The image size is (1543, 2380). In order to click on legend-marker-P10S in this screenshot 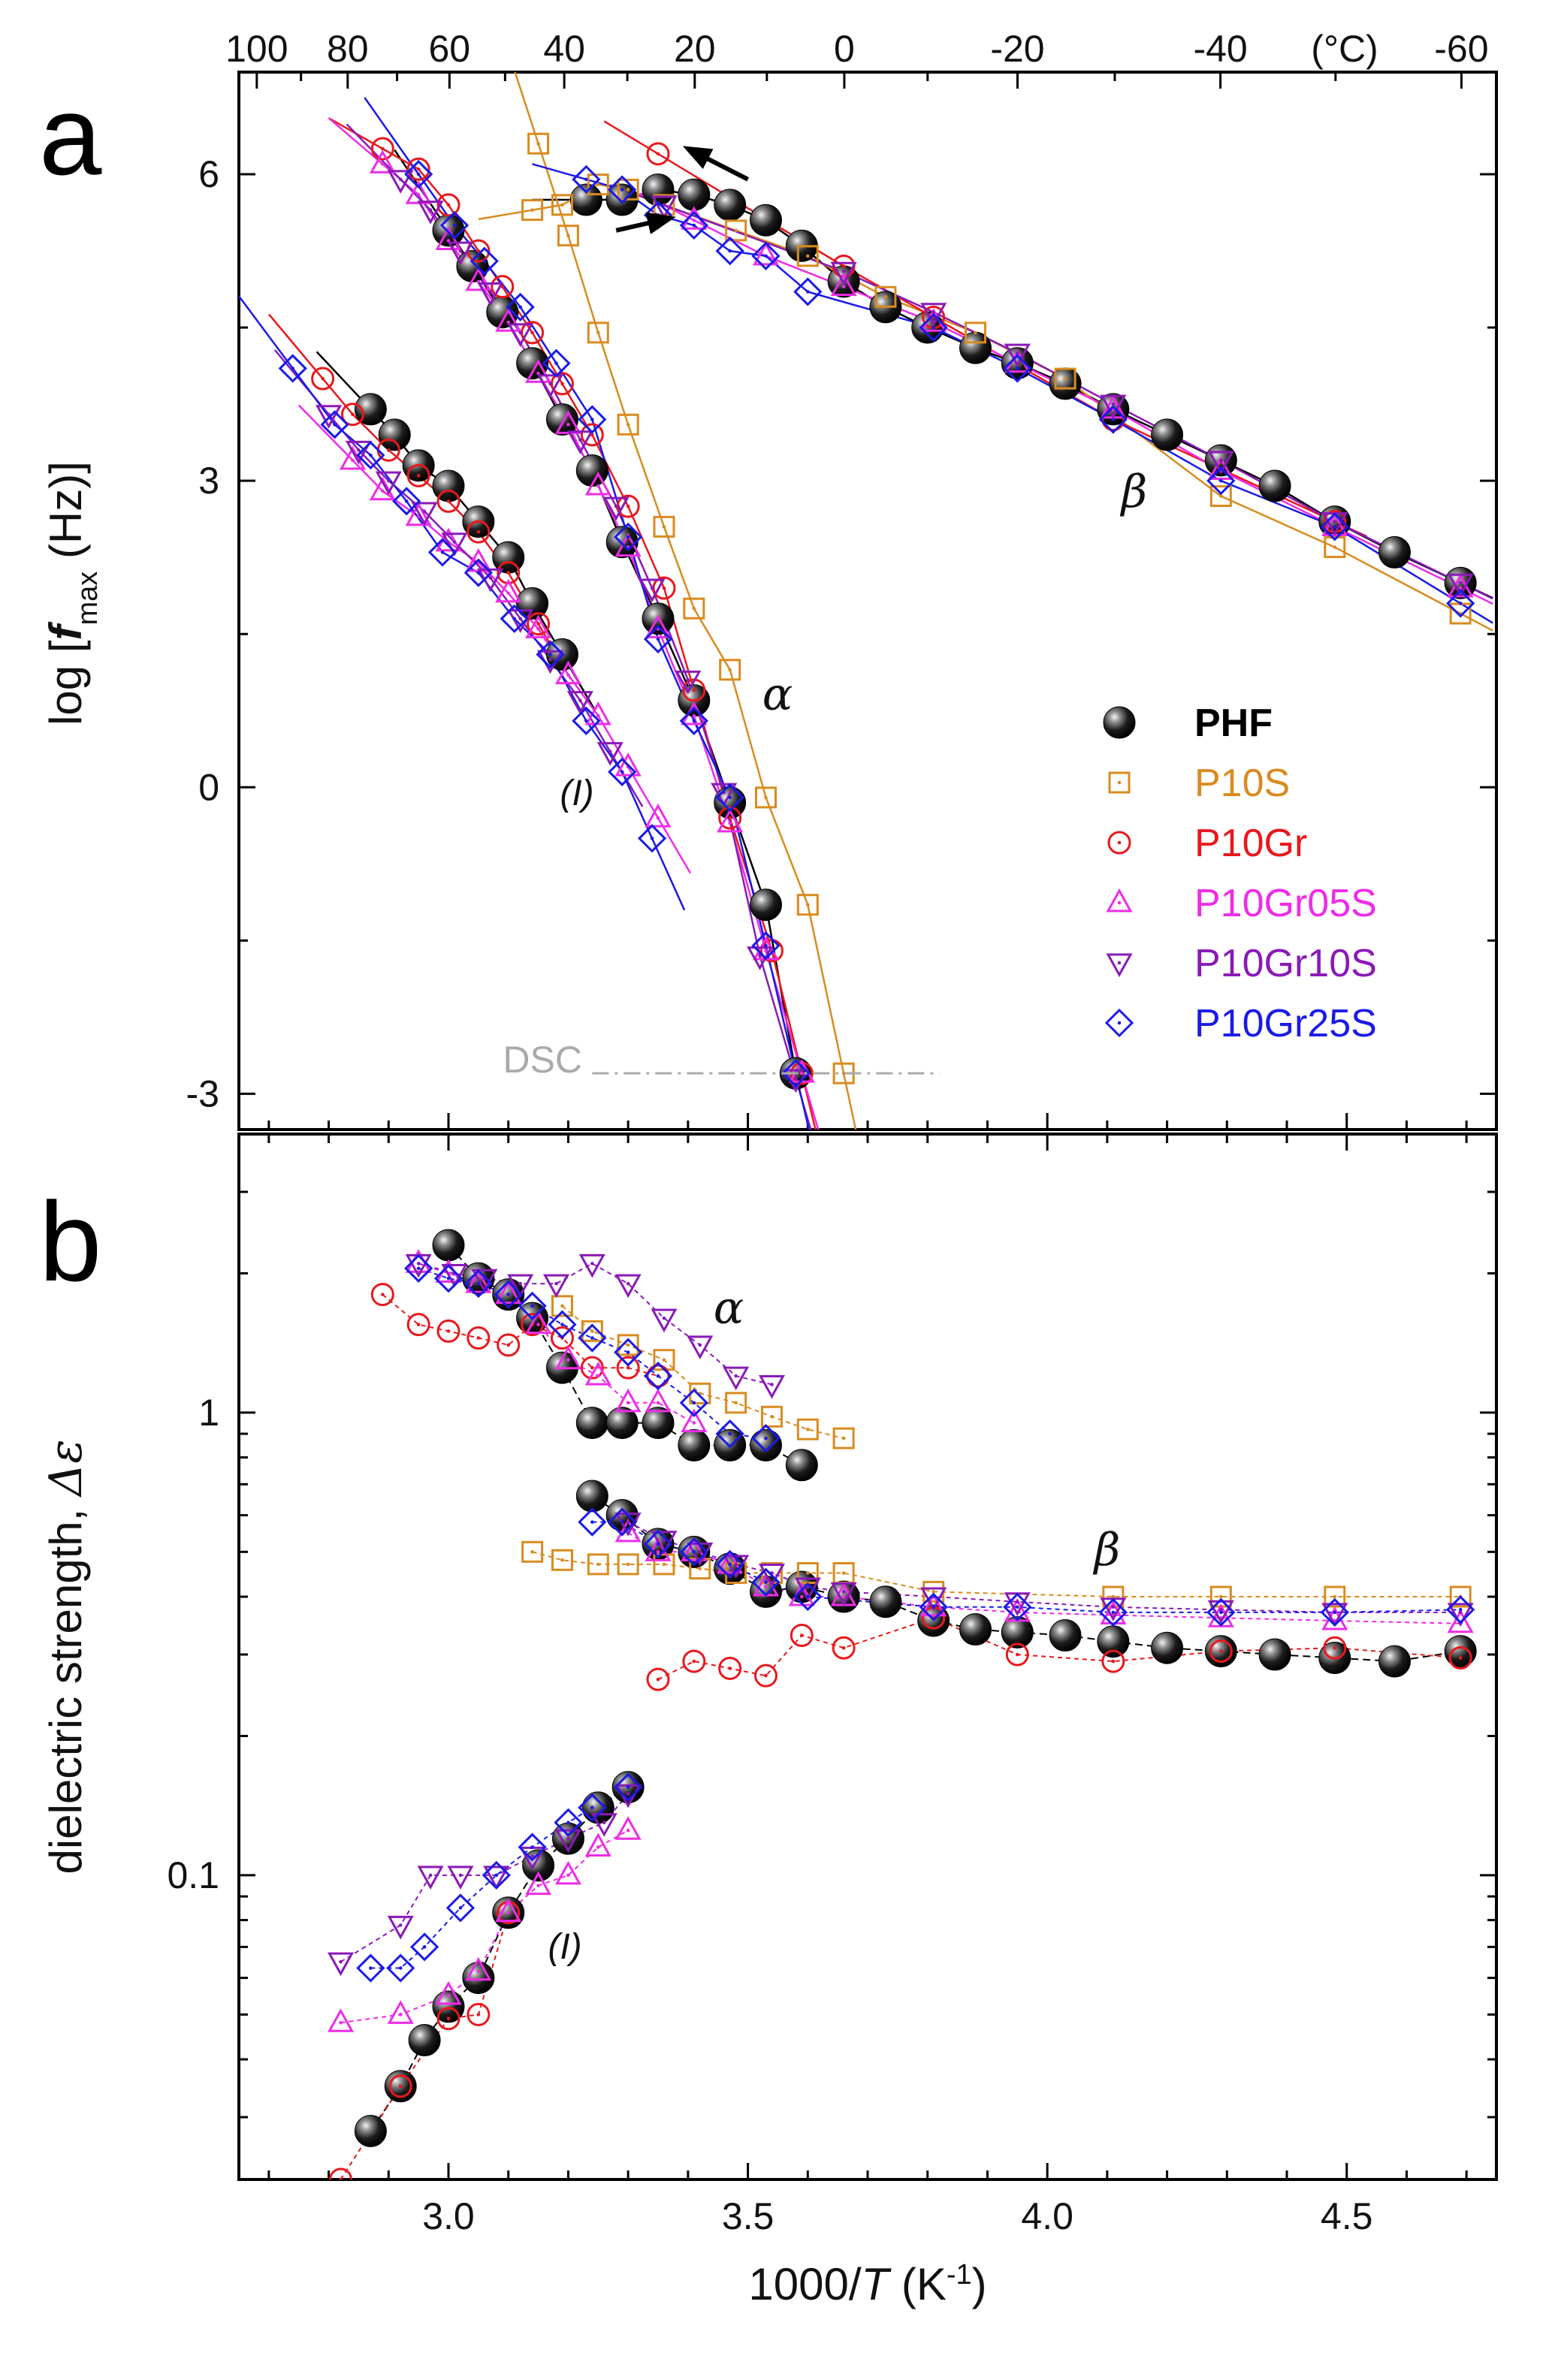, I will do `click(1119, 782)`.